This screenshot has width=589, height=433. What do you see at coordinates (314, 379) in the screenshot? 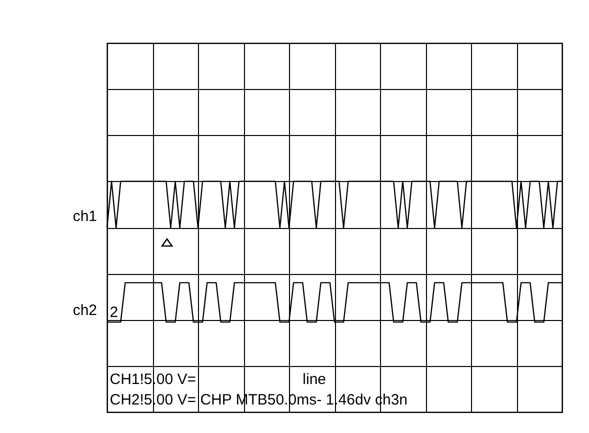
I see `text: line` at bounding box center [314, 379].